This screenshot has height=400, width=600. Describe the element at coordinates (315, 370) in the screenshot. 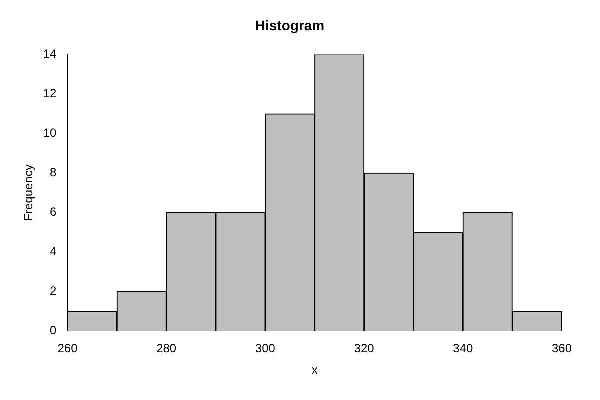

I see `x-axis-title: x` at that location.